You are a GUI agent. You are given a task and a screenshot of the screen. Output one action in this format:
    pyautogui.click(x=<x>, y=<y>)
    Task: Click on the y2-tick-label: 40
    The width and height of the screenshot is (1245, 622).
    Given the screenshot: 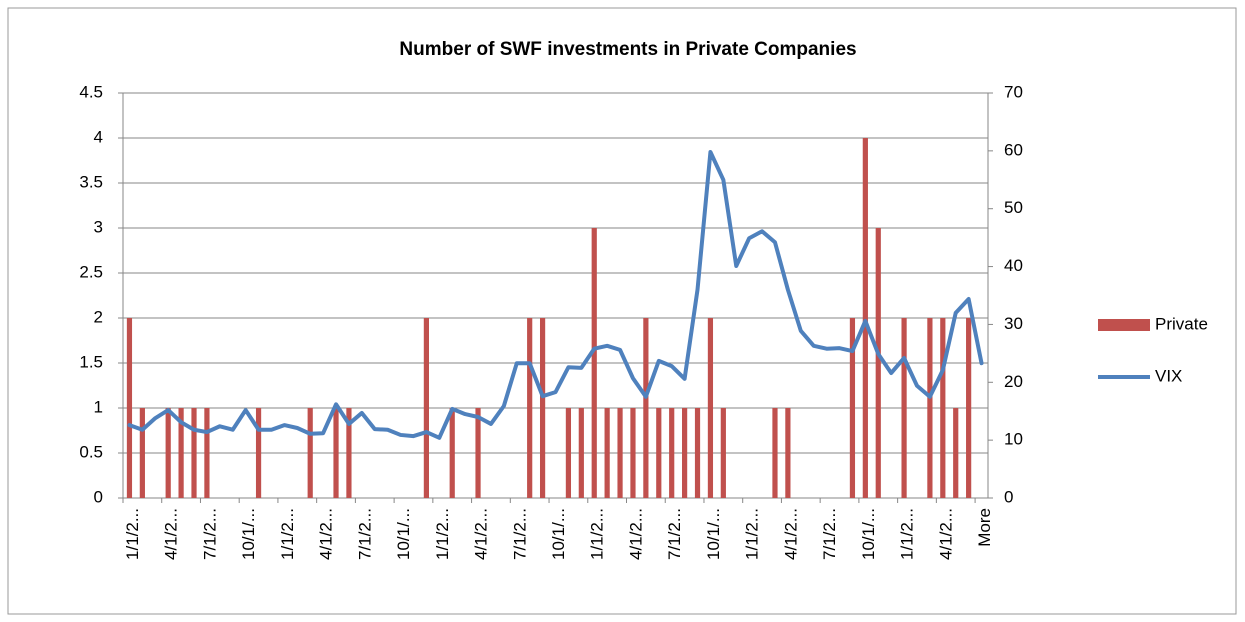 What is the action you would take?
    pyautogui.click(x=1013, y=265)
    